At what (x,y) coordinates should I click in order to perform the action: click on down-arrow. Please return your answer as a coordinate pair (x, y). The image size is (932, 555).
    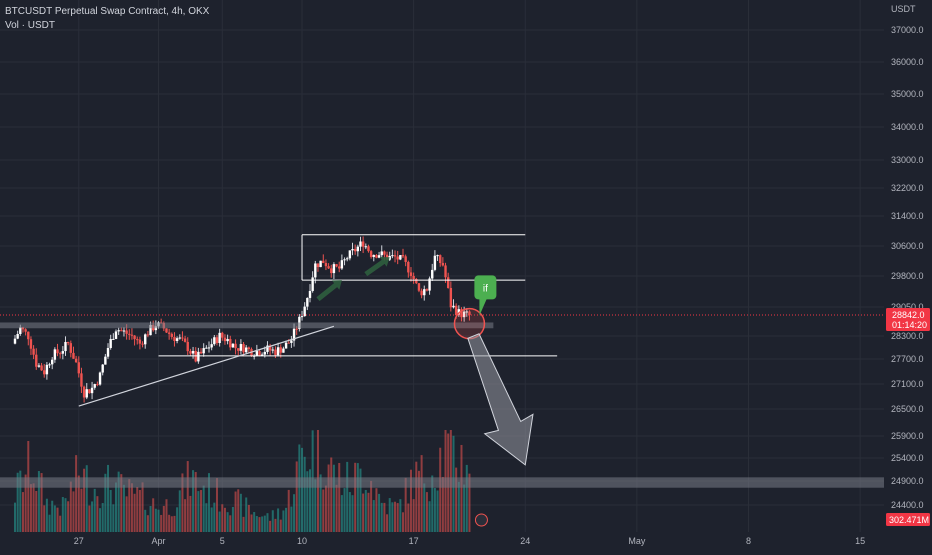
    Looking at the image, I should click on (499, 400).